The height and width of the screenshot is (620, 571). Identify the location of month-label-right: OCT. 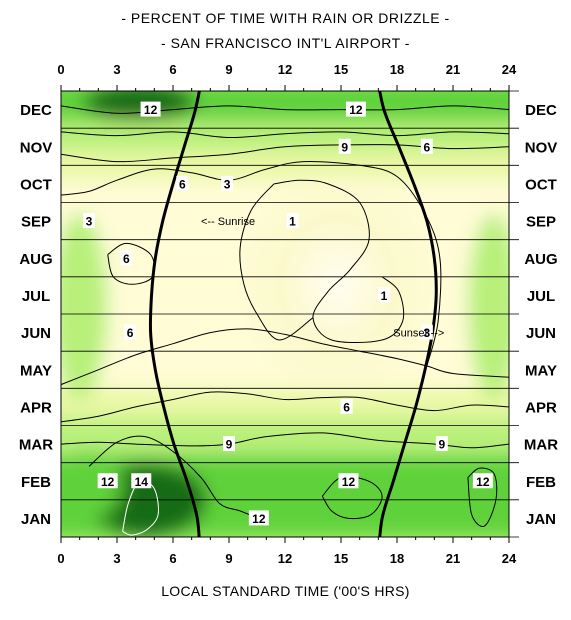
(541, 184).